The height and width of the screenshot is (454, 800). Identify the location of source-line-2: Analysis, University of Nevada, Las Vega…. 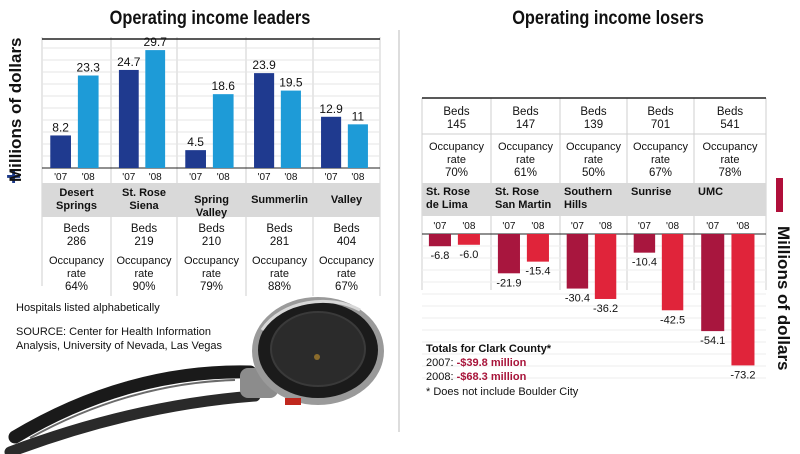
(119, 346).